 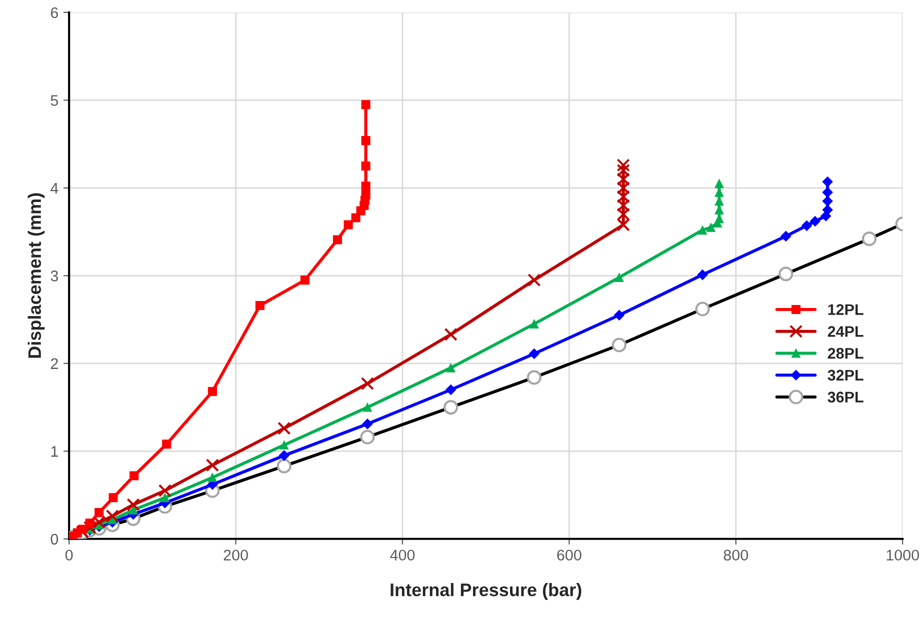 What do you see at coordinates (902, 555) in the screenshot?
I see `x-tick-label: 1000` at bounding box center [902, 555].